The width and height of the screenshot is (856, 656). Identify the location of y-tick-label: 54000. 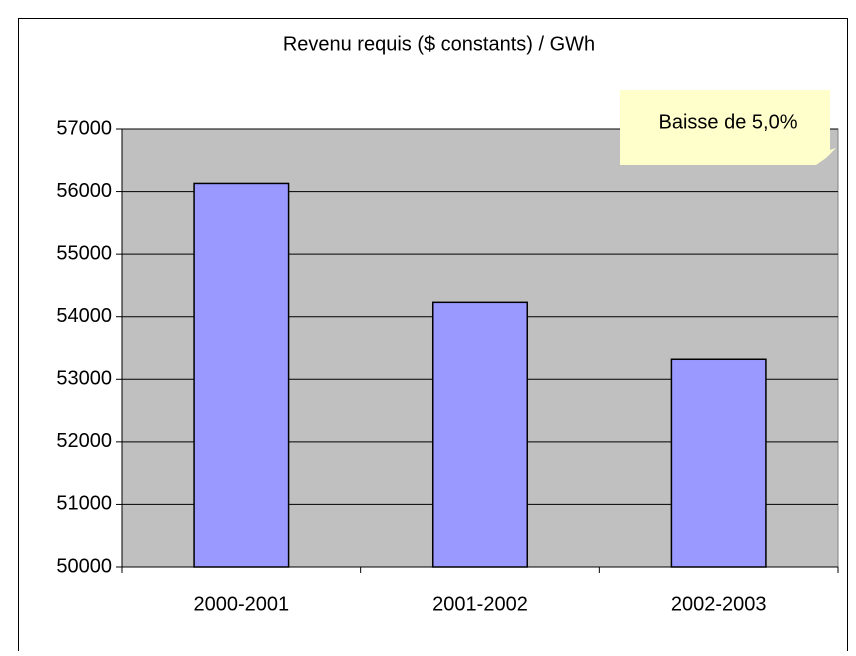
(84, 316).